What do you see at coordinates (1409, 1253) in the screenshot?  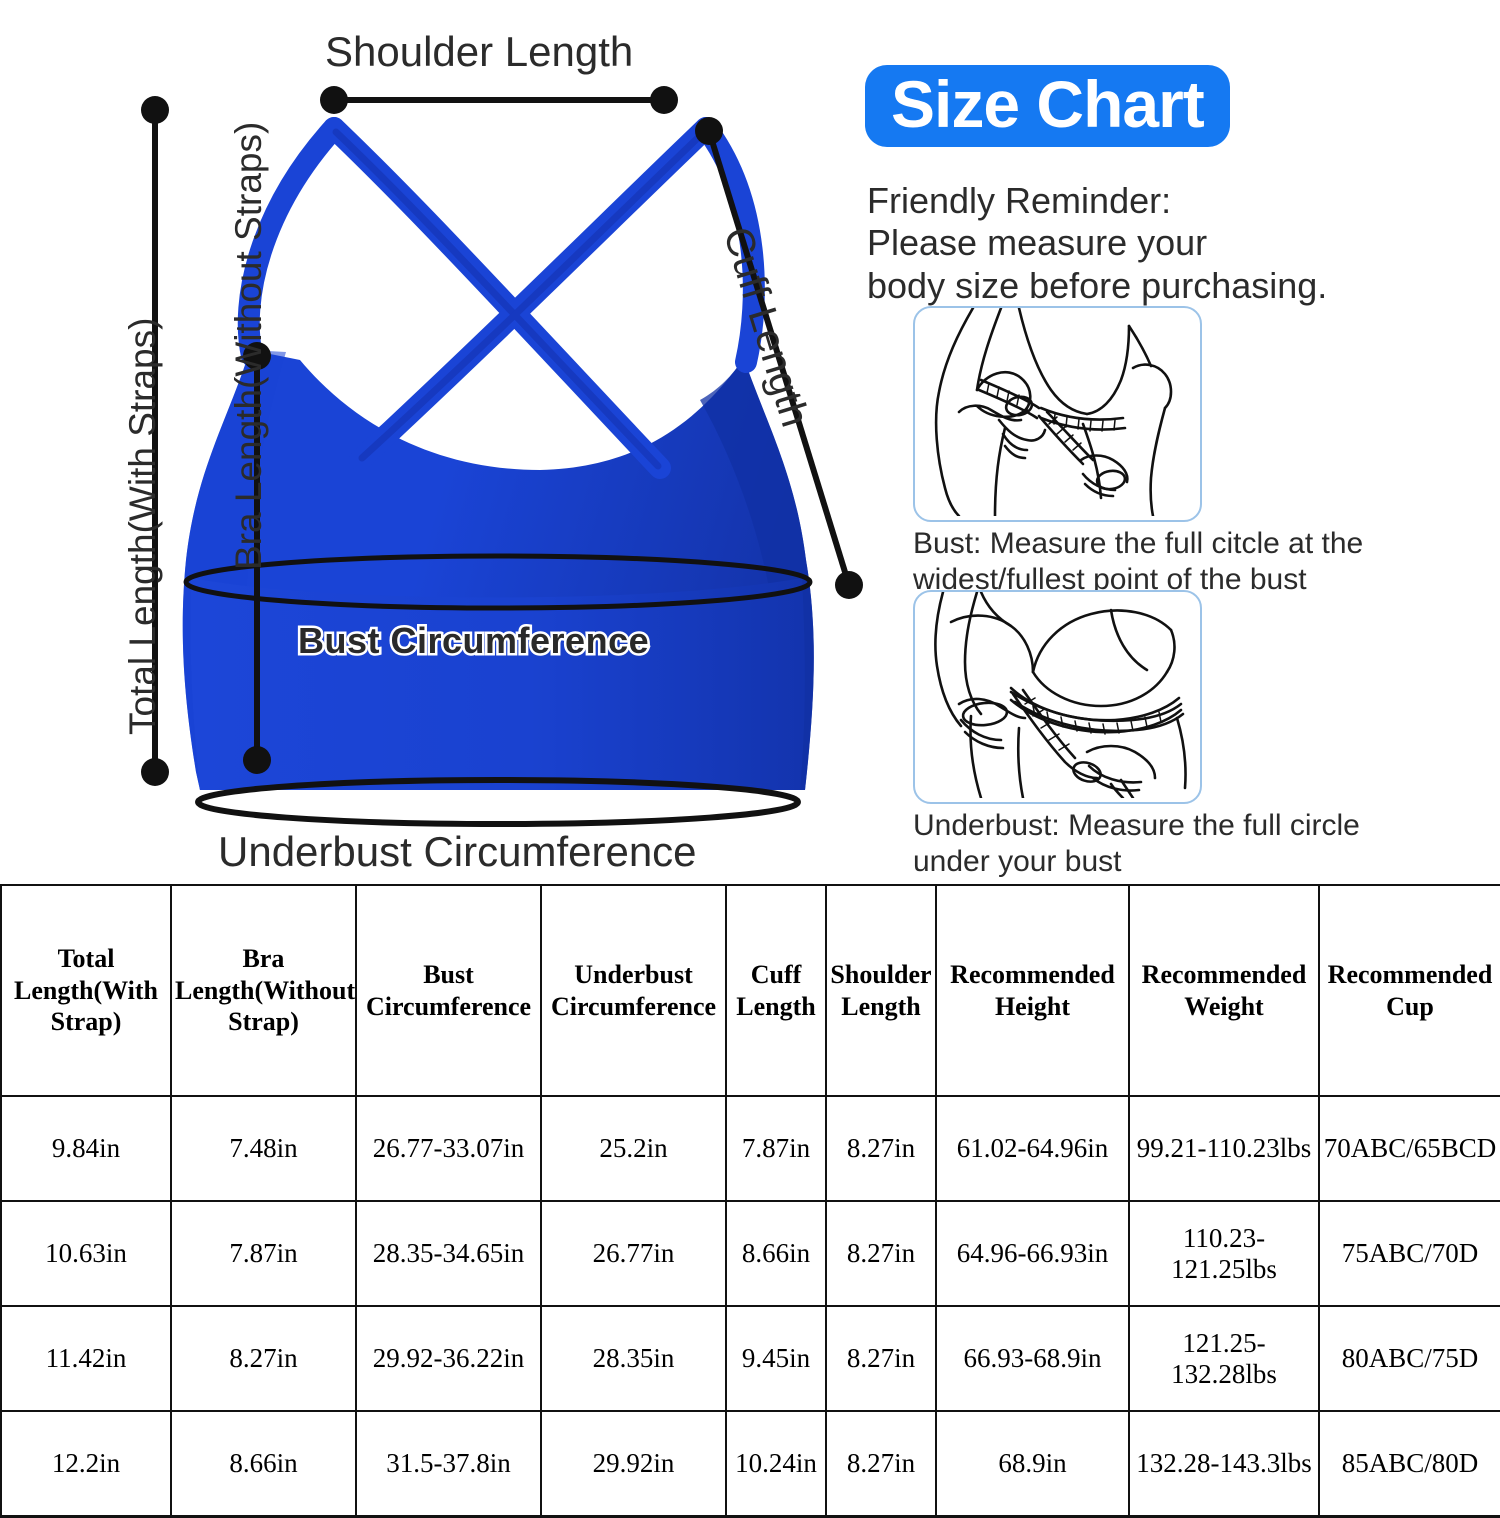 I see `cell: 75ABC/70D` at bounding box center [1409, 1253].